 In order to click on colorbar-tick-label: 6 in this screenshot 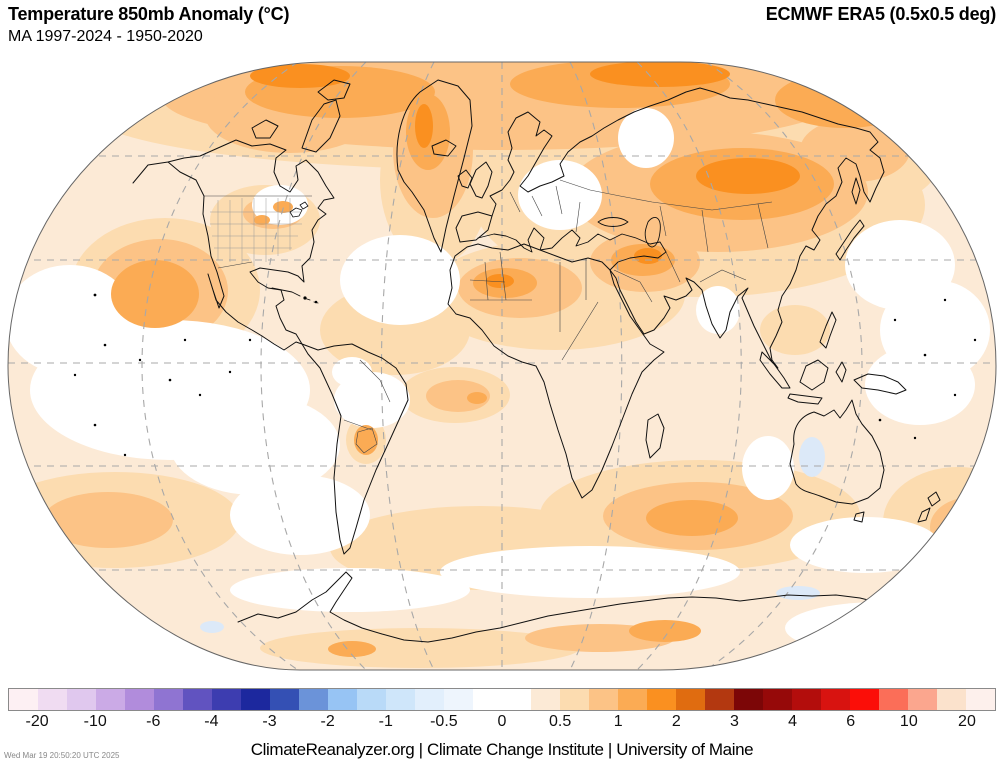, I will do `click(851, 721)`.